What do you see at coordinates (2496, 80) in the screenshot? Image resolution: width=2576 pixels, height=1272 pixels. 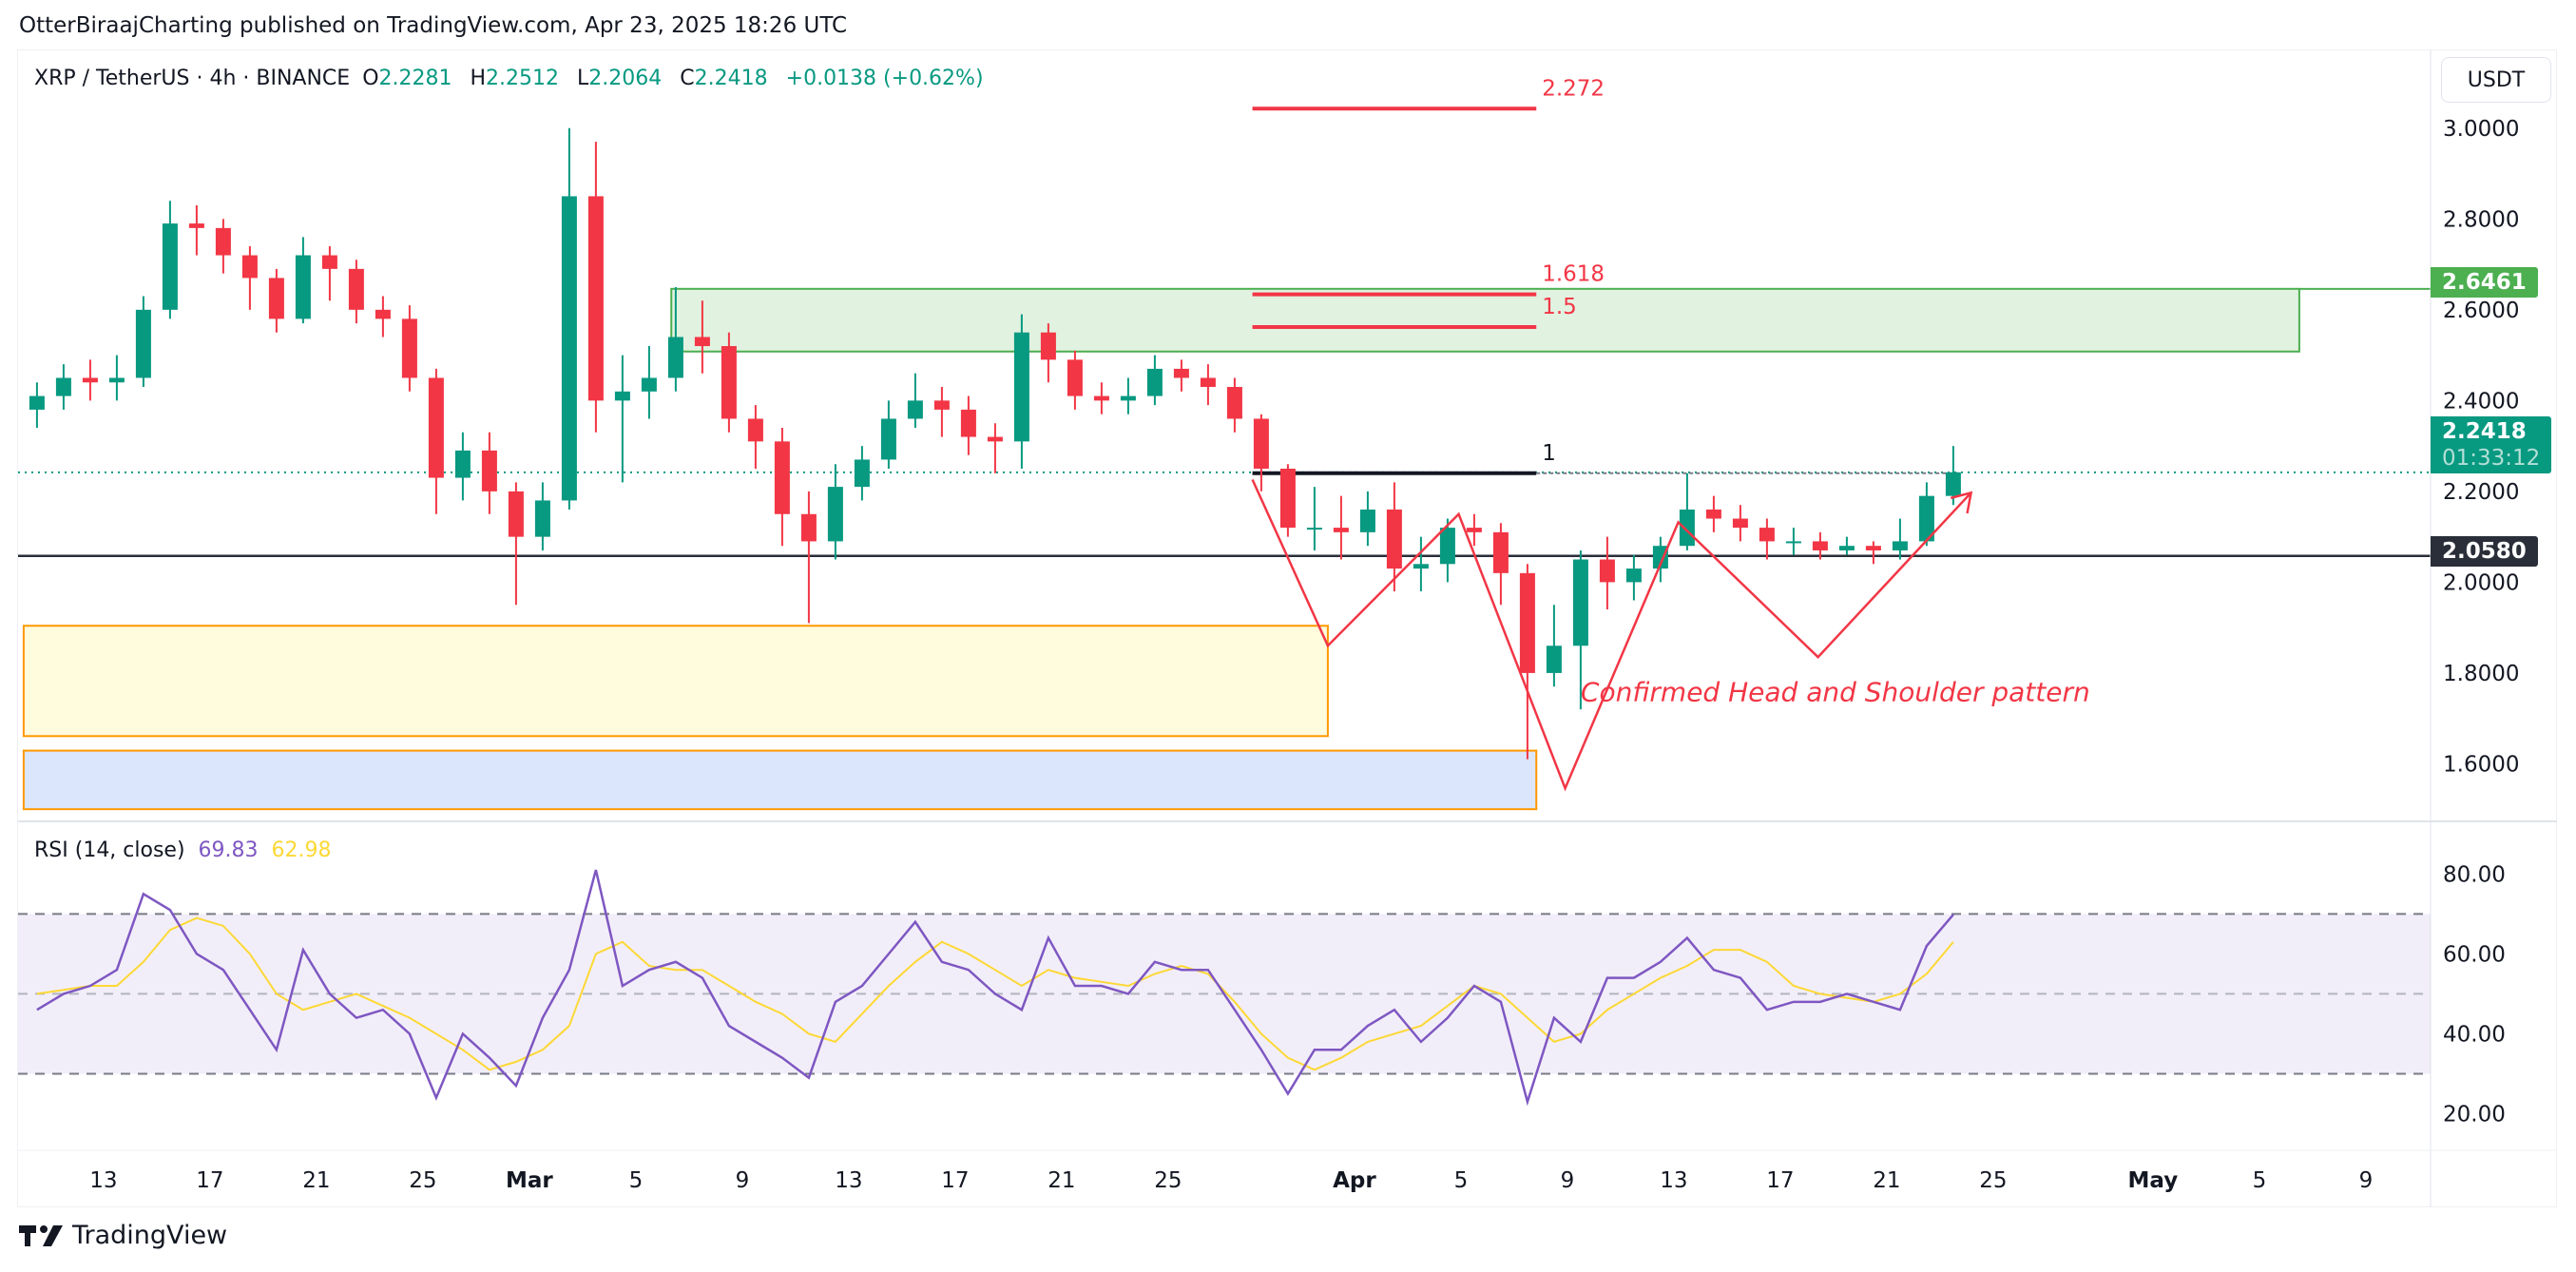 I see `currency-unit-button: USDT` at bounding box center [2496, 80].